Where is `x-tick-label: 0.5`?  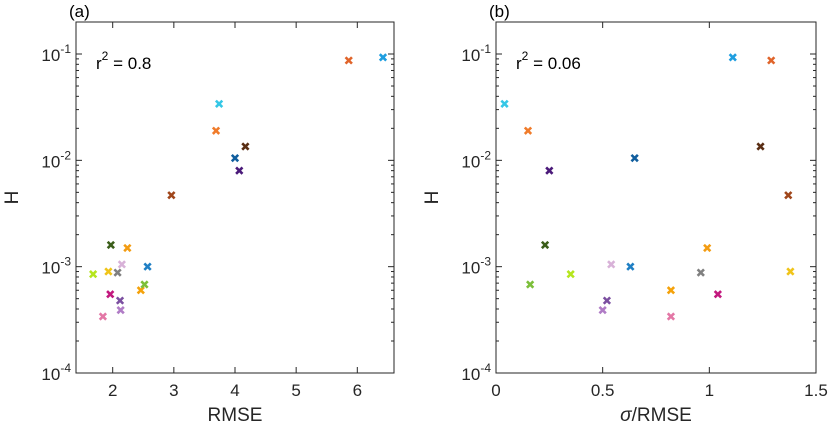 x-tick-label: 0.5 is located at coordinates (603, 390).